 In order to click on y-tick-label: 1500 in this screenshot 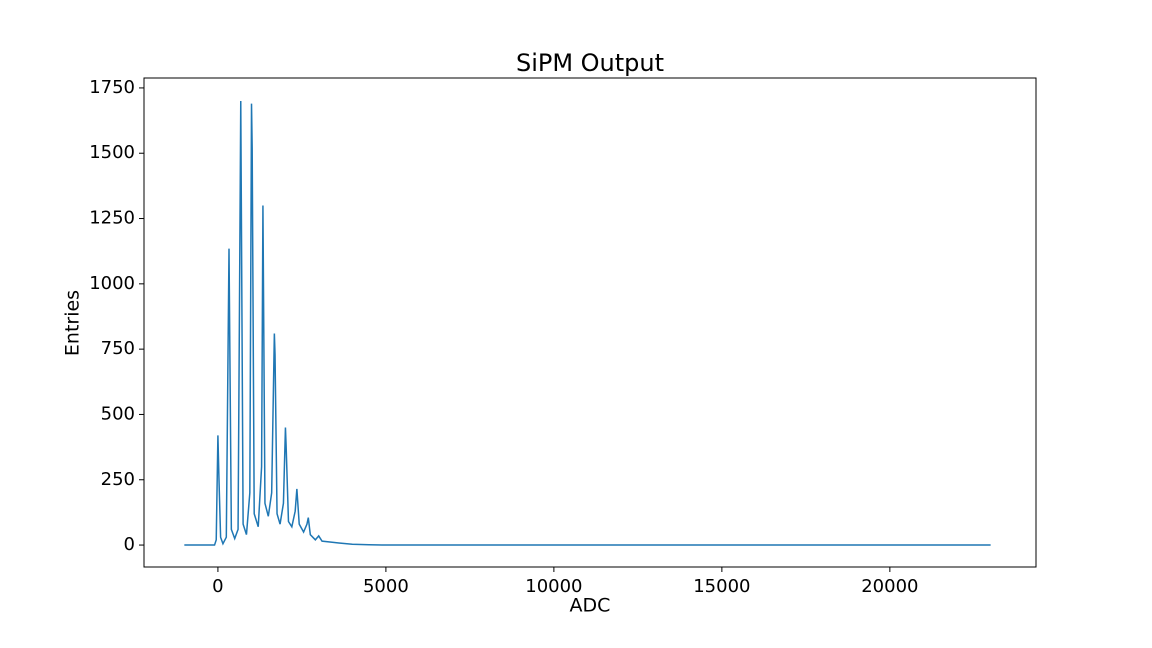, I will do `click(112, 152)`.